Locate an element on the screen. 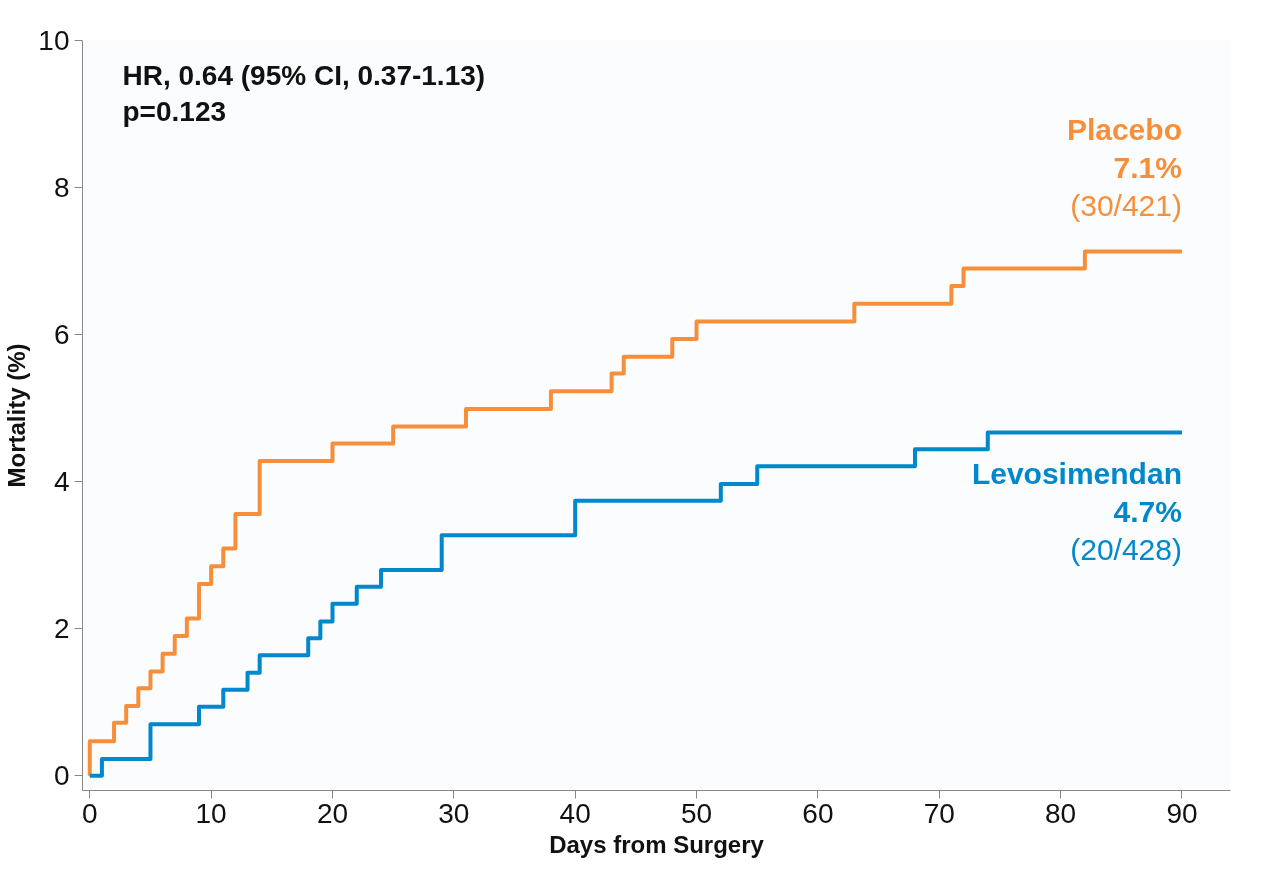 This screenshot has height=884, width=1286. x-tick-label: 10 is located at coordinates (211, 813).